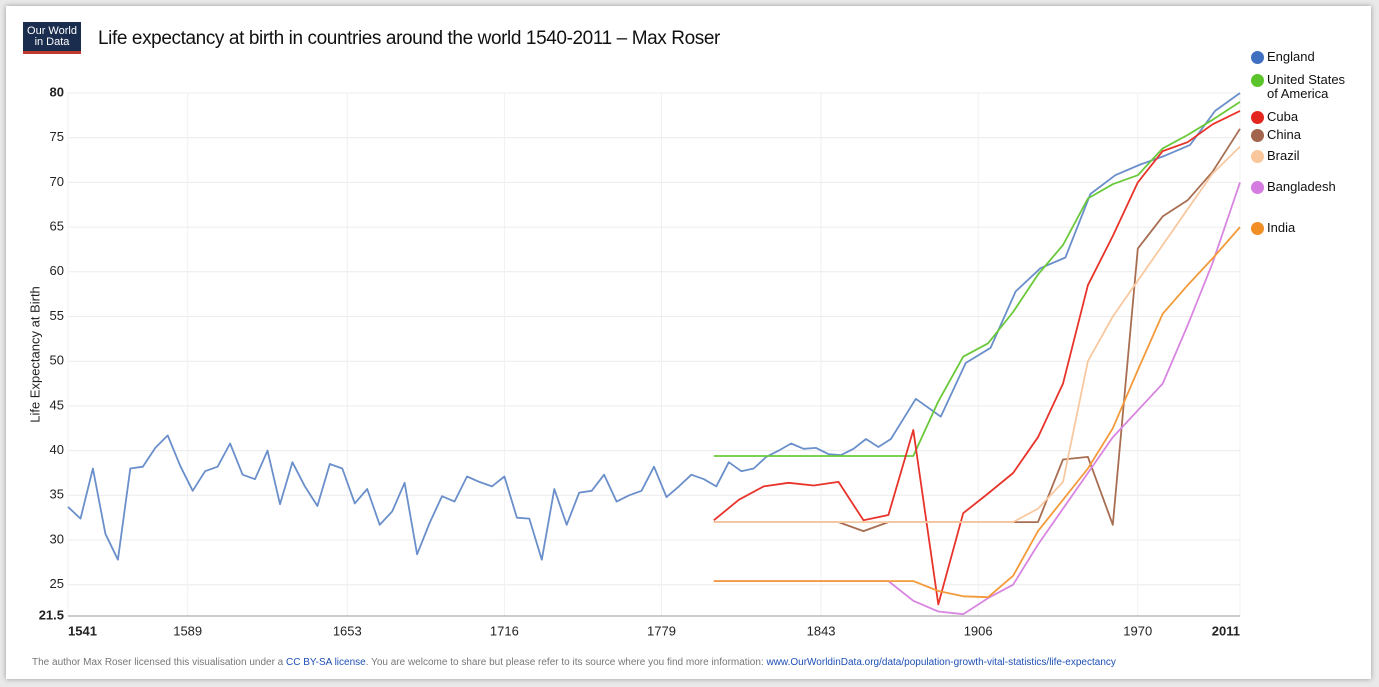 The width and height of the screenshot is (1379, 687). Describe the element at coordinates (57, 136) in the screenshot. I see `y-tick-label: 75` at that location.